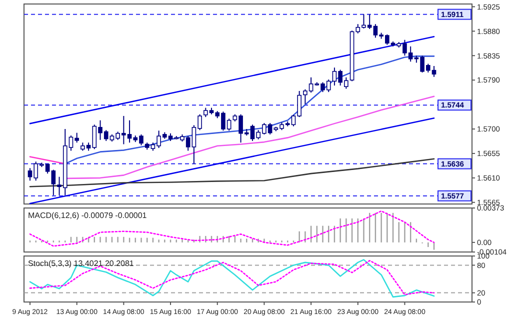 This screenshot has width=520, height=320. What do you see at coordinates (53, 182) in the screenshot?
I see `candlestick` at bounding box center [53, 182].